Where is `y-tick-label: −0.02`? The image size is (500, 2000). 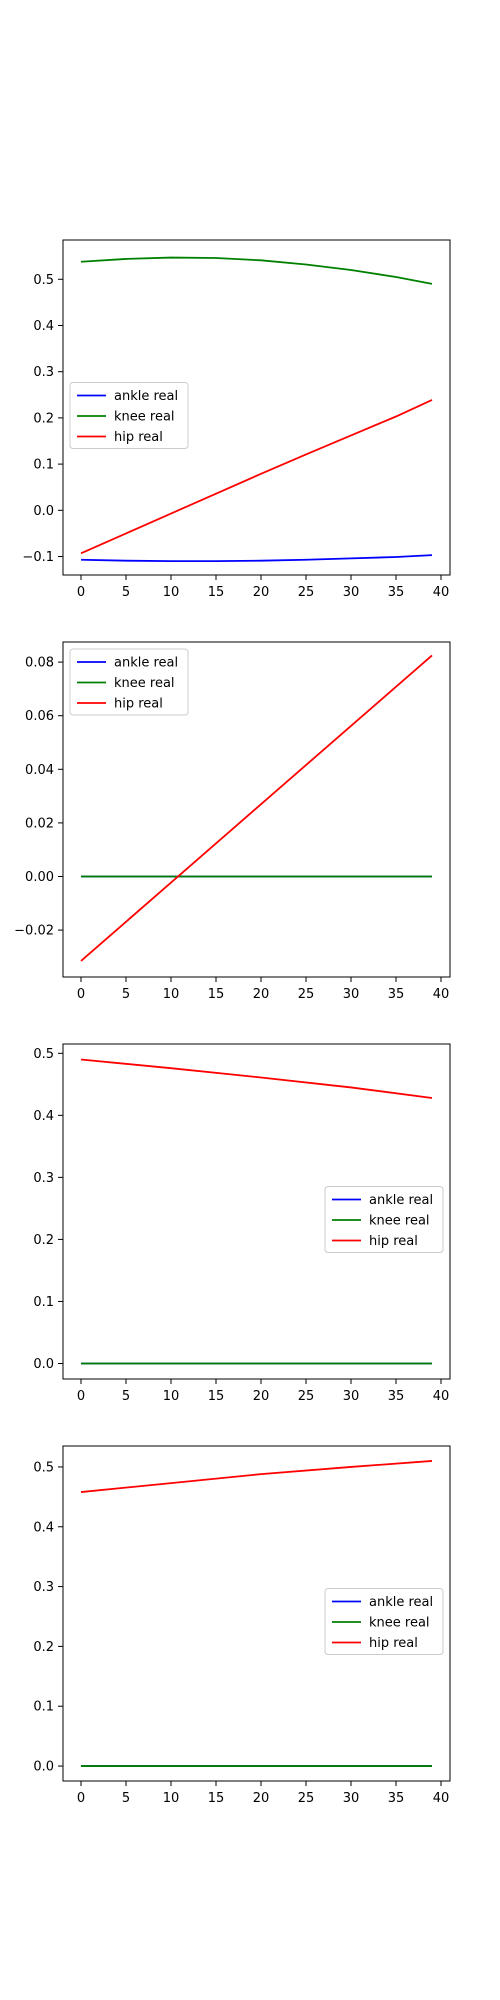 y-tick-label: −0.02 is located at coordinates (34, 931).